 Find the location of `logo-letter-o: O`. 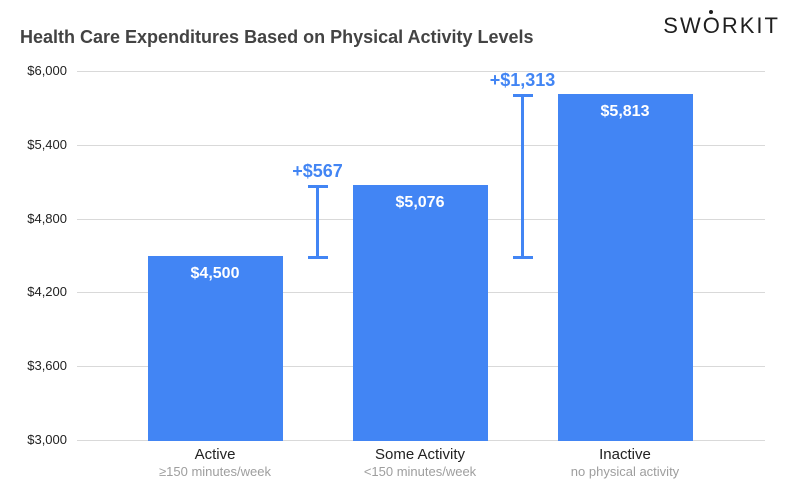

logo-letter-o: O is located at coordinates (712, 24).